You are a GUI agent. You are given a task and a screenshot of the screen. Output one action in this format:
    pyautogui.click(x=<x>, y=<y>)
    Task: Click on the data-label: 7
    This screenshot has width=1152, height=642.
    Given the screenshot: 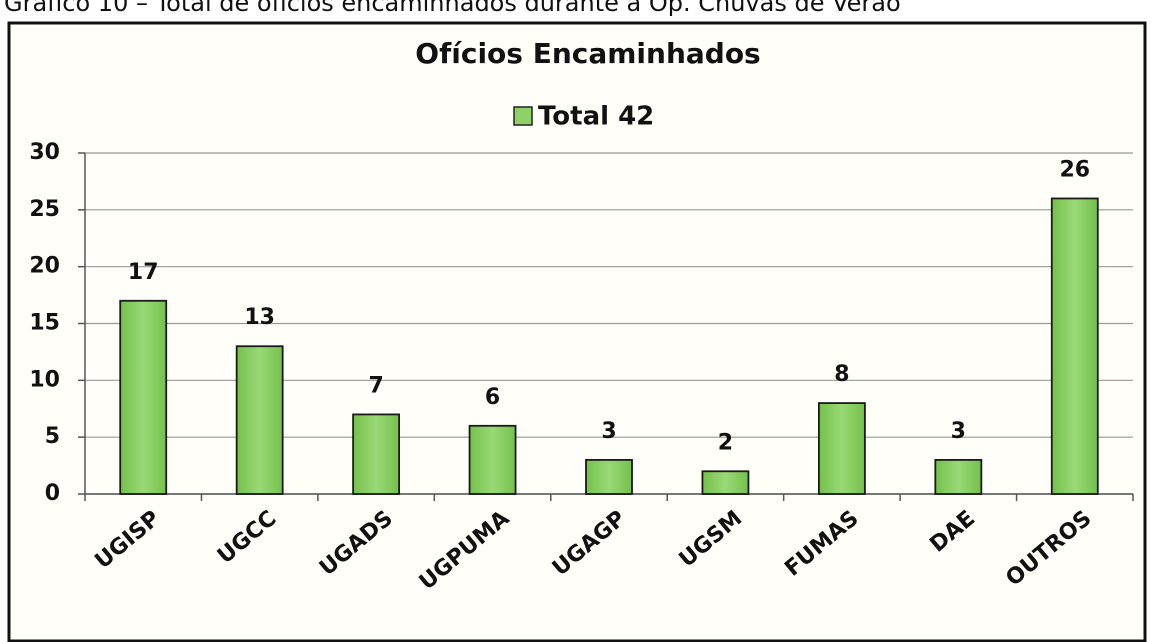 What is the action you would take?
    pyautogui.click(x=375, y=385)
    